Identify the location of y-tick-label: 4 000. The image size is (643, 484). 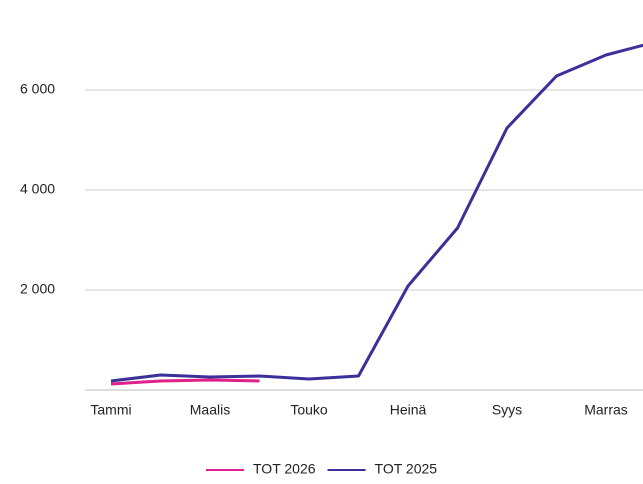
(37, 189).